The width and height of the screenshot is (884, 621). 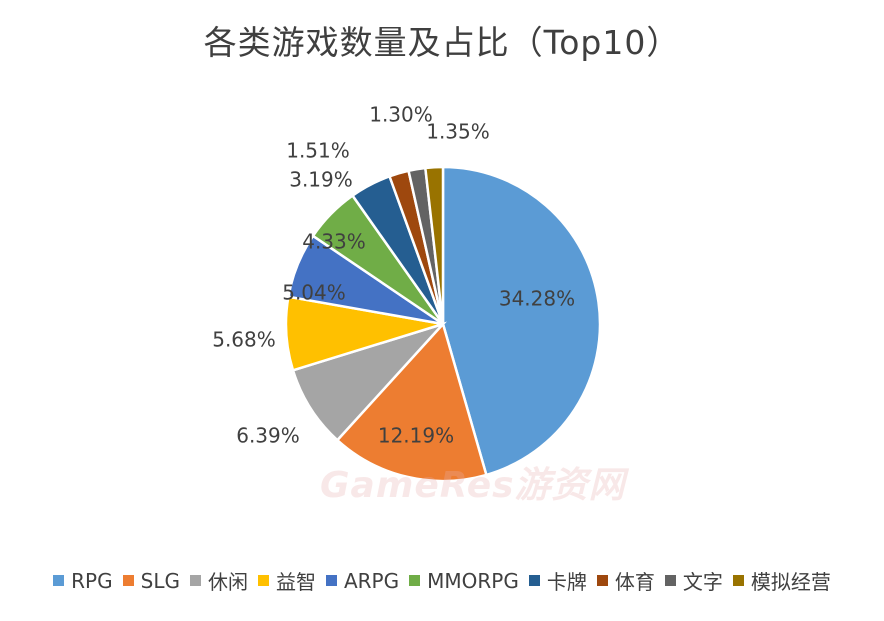 I want to click on legend-label-8: 文字, so click(x=702, y=582).